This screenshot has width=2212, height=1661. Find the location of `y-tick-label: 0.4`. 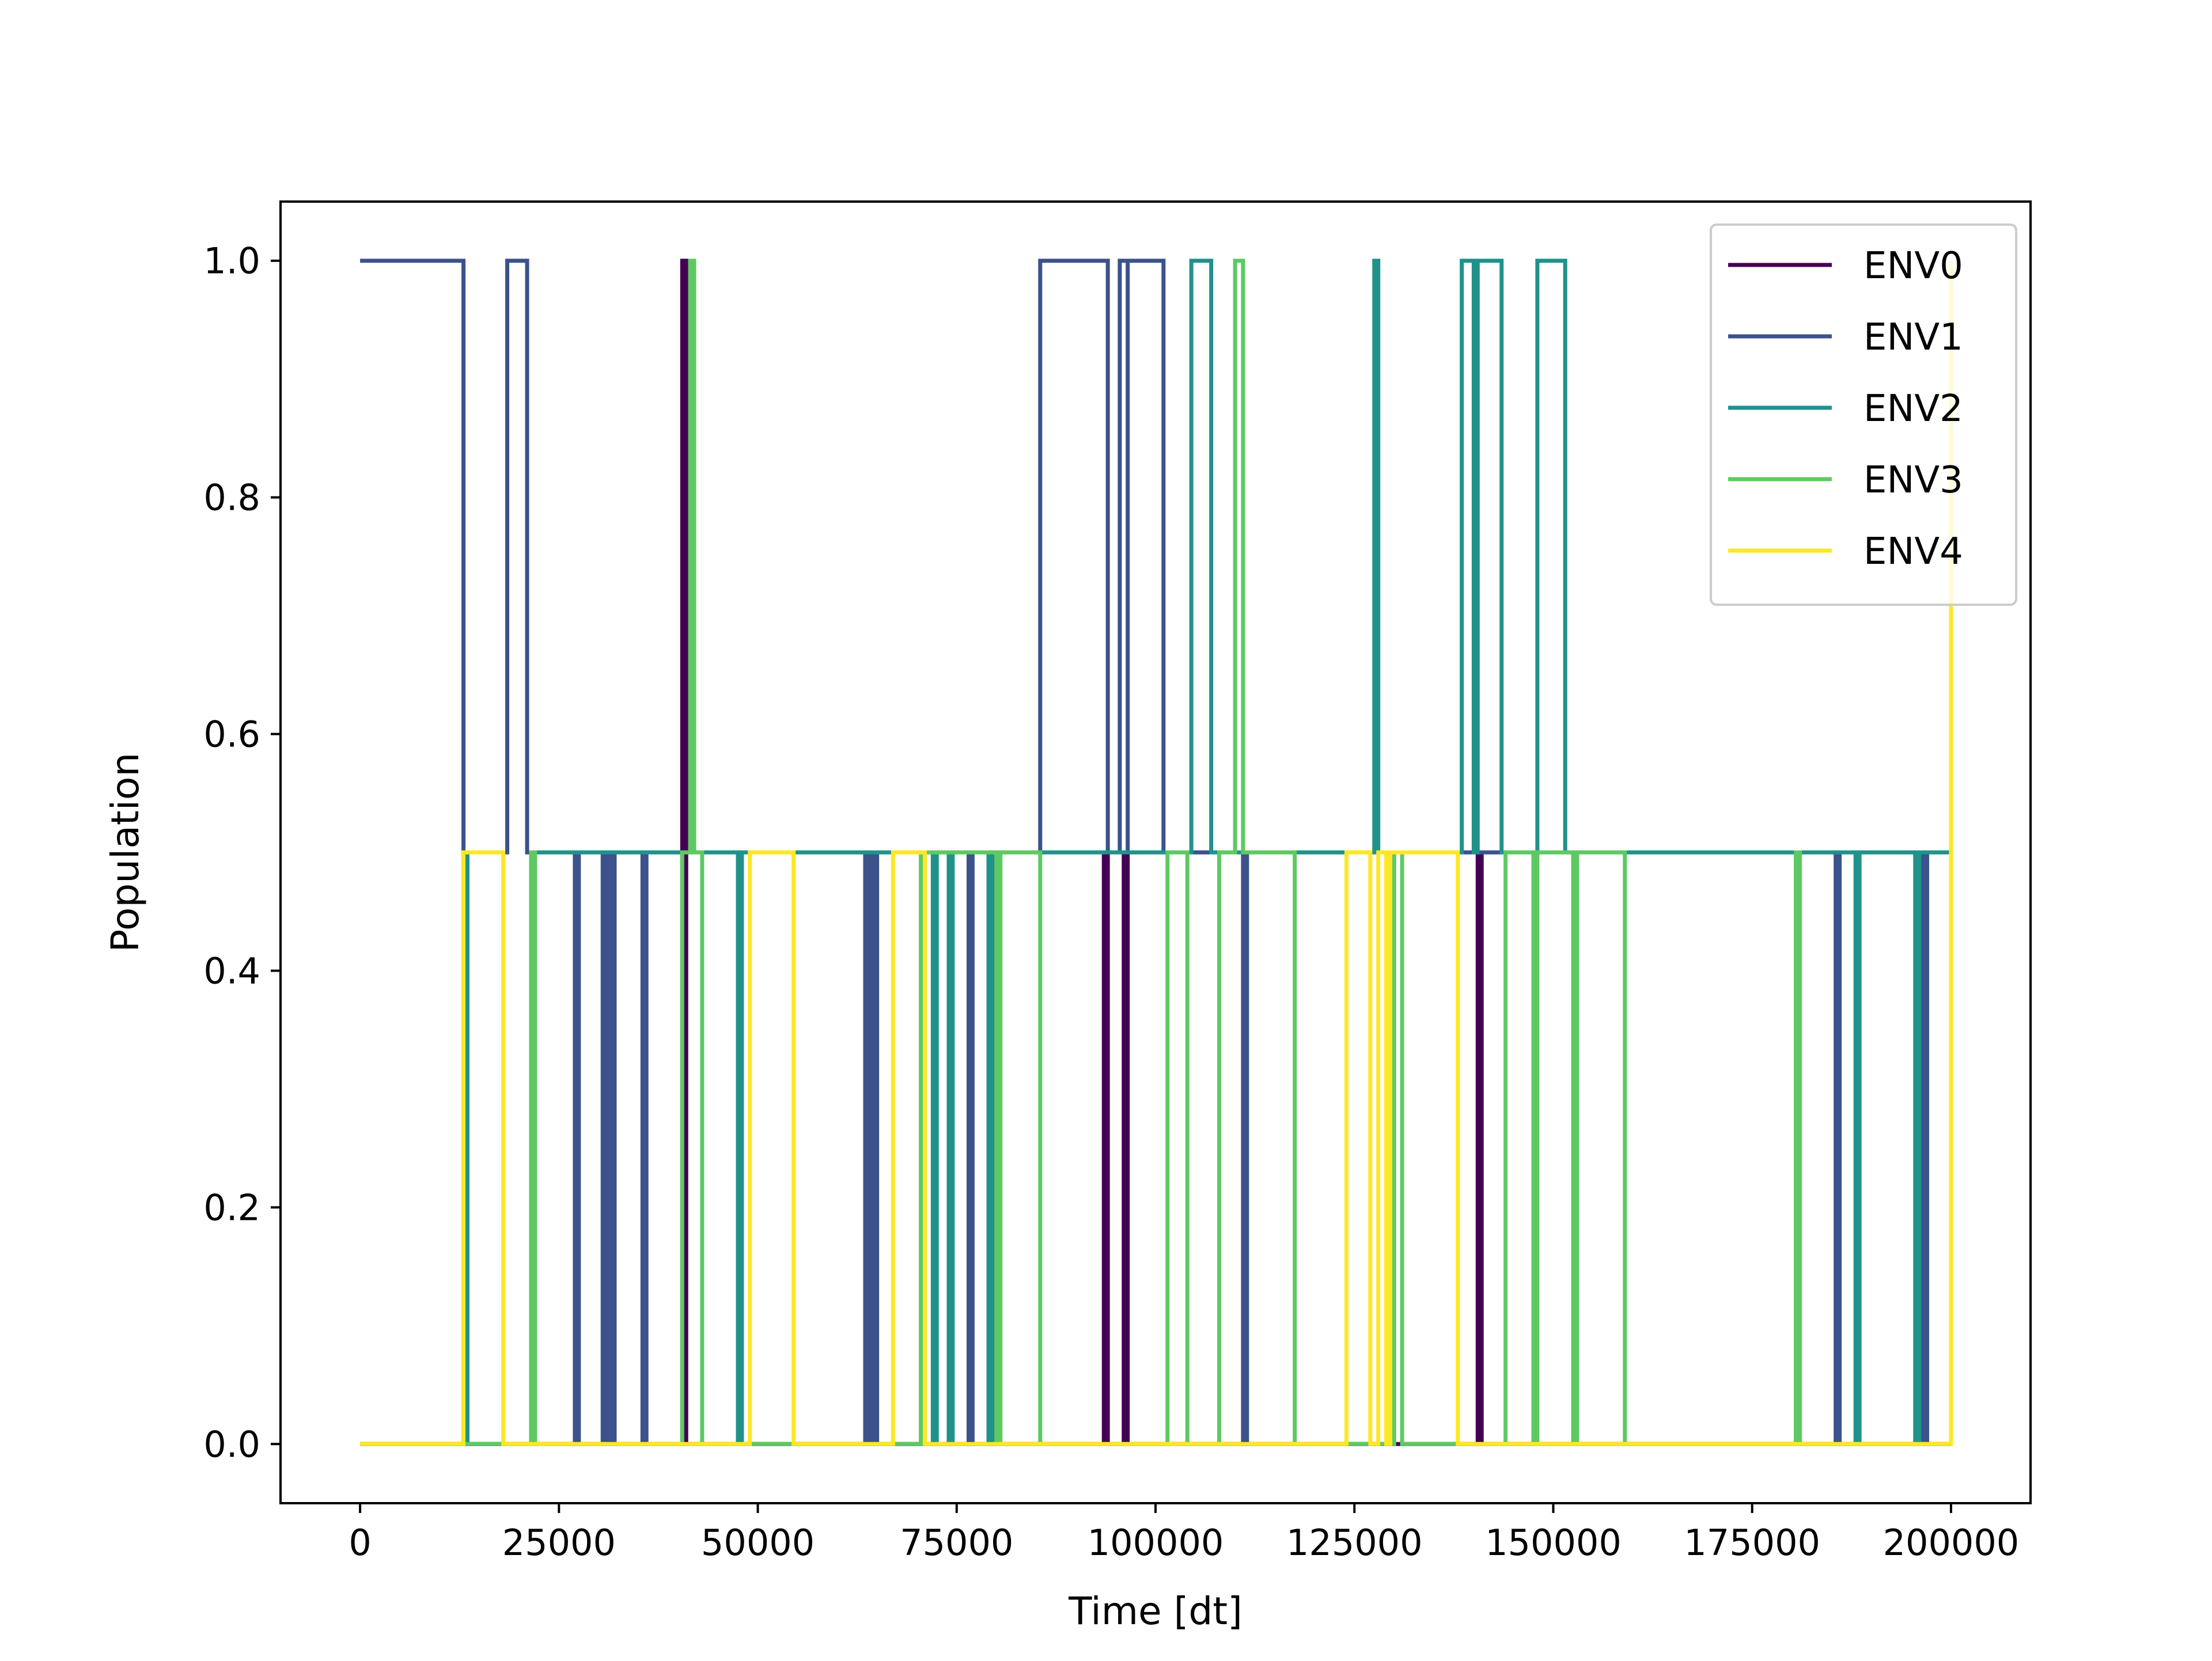

y-tick-label: 0.4 is located at coordinates (231, 971).